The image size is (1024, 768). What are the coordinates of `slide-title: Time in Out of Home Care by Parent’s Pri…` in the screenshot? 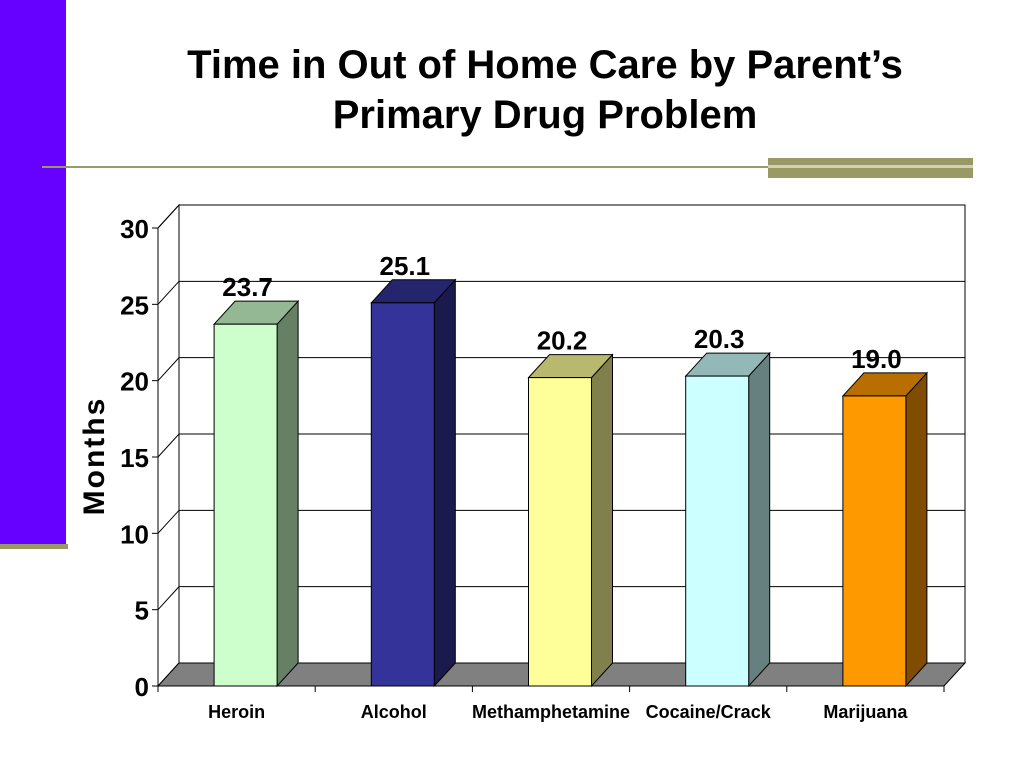 It's located at (545, 90).